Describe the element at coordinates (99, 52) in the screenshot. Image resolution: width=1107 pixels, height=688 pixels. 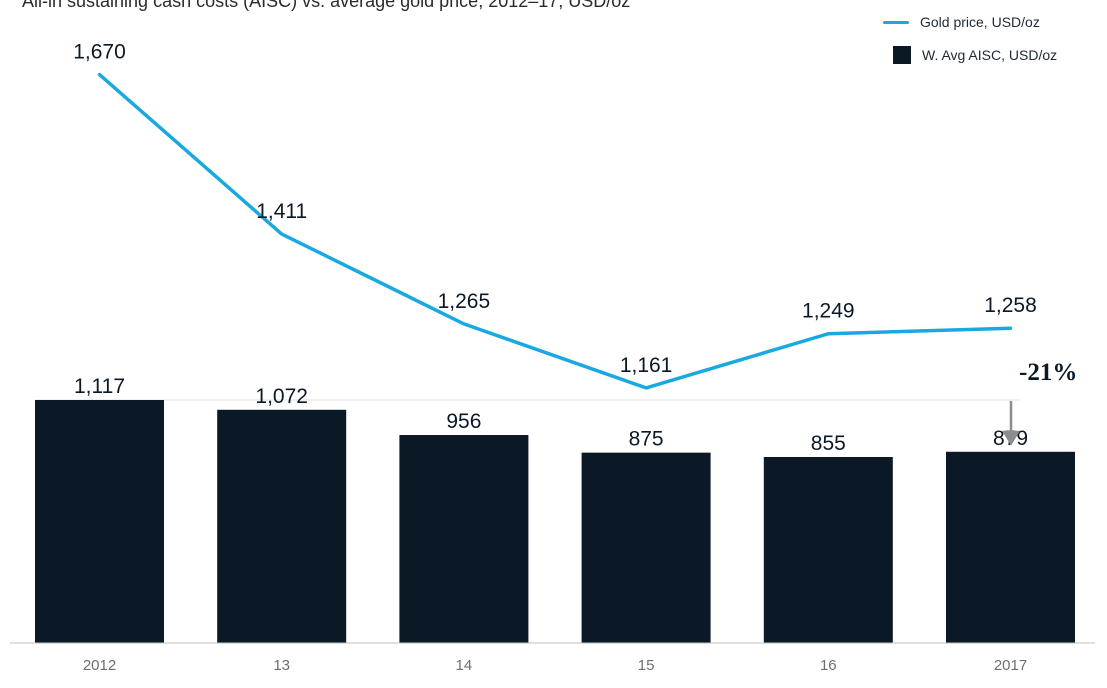
I see `line-value-label: 1,670` at that location.